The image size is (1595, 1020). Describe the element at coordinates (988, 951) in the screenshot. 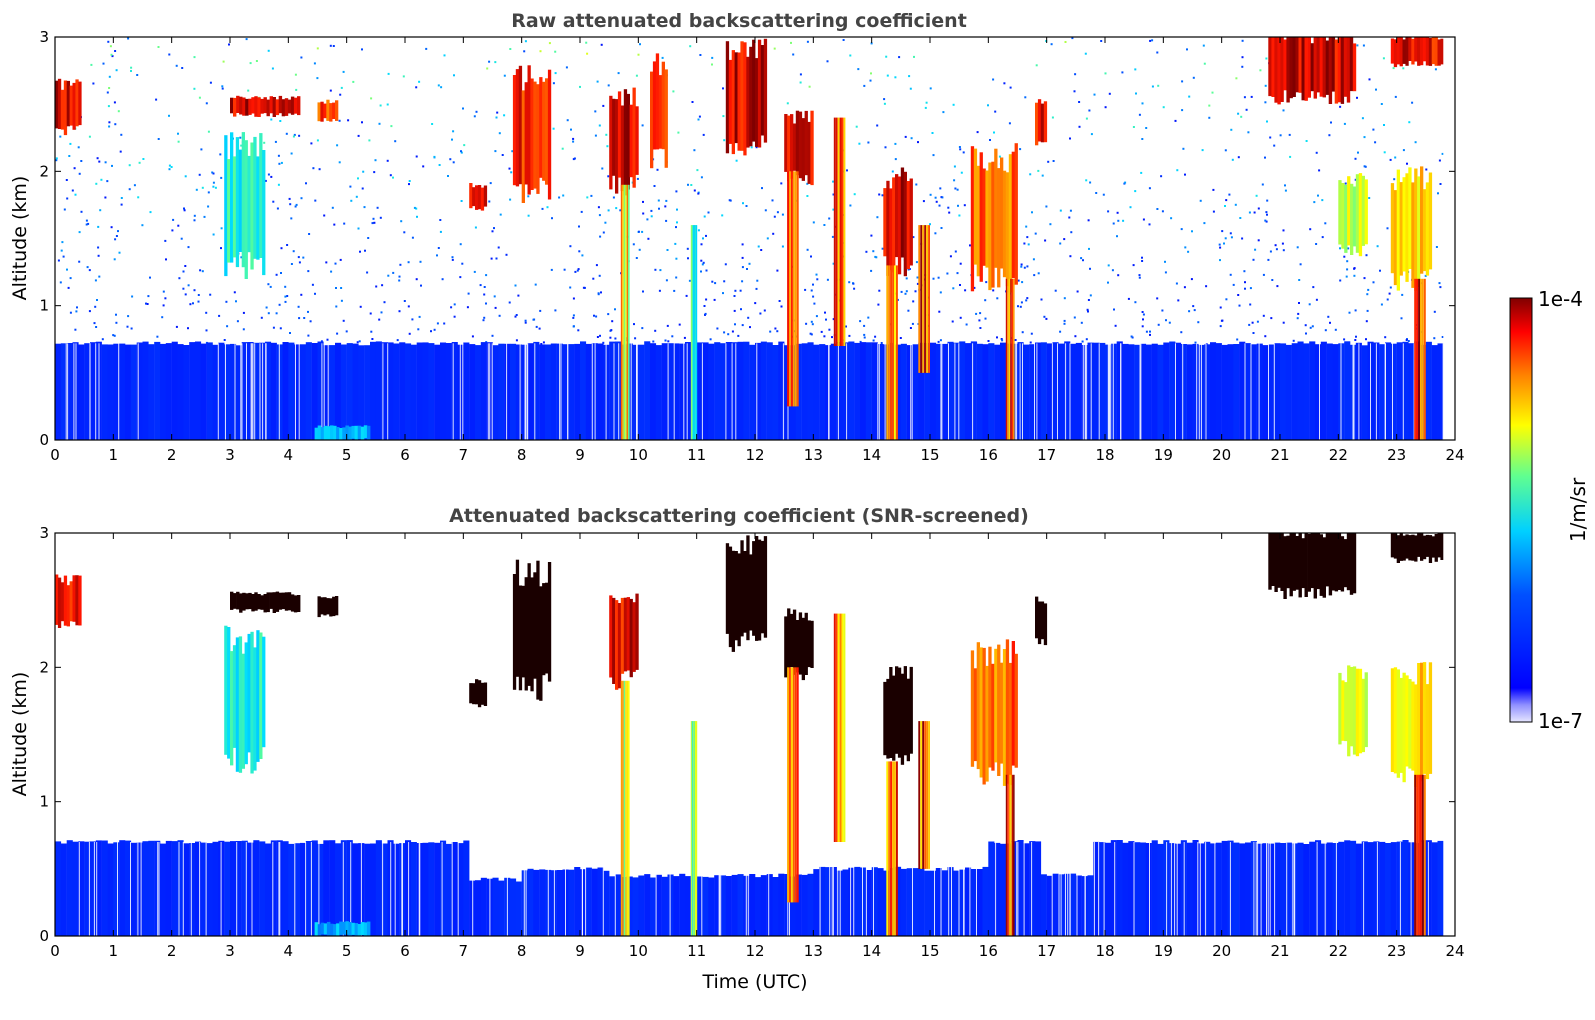

I see `x-tick-label: 16` at that location.